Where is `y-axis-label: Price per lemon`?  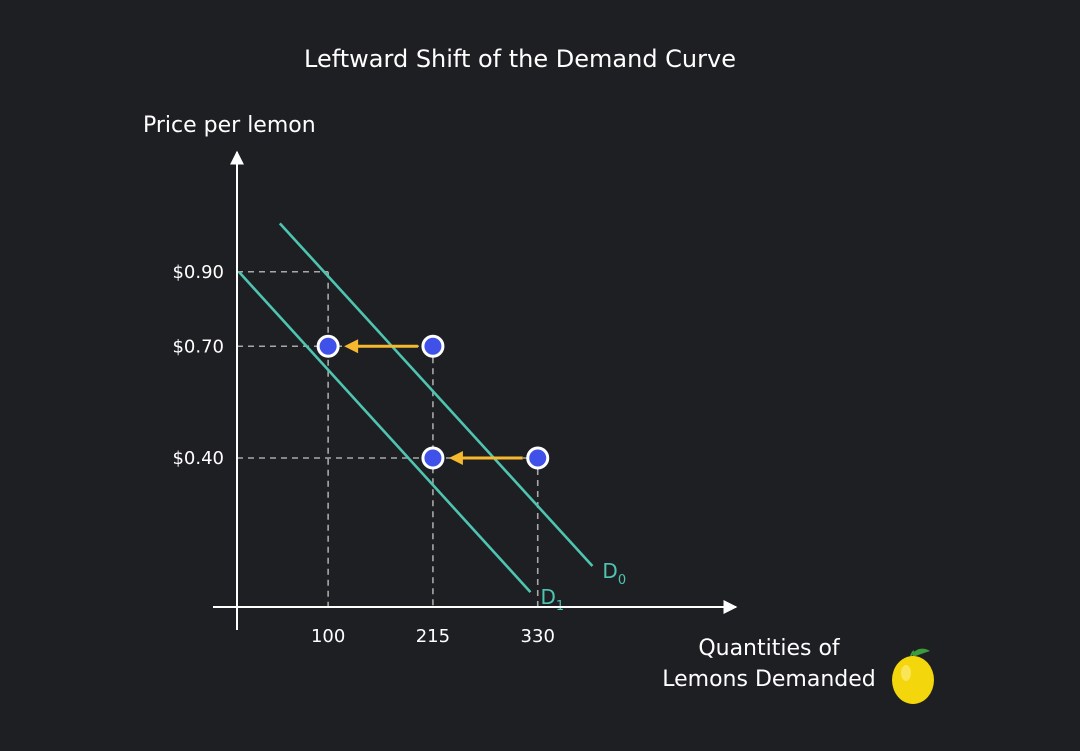 y-axis-label: Price per lemon is located at coordinates (229, 125).